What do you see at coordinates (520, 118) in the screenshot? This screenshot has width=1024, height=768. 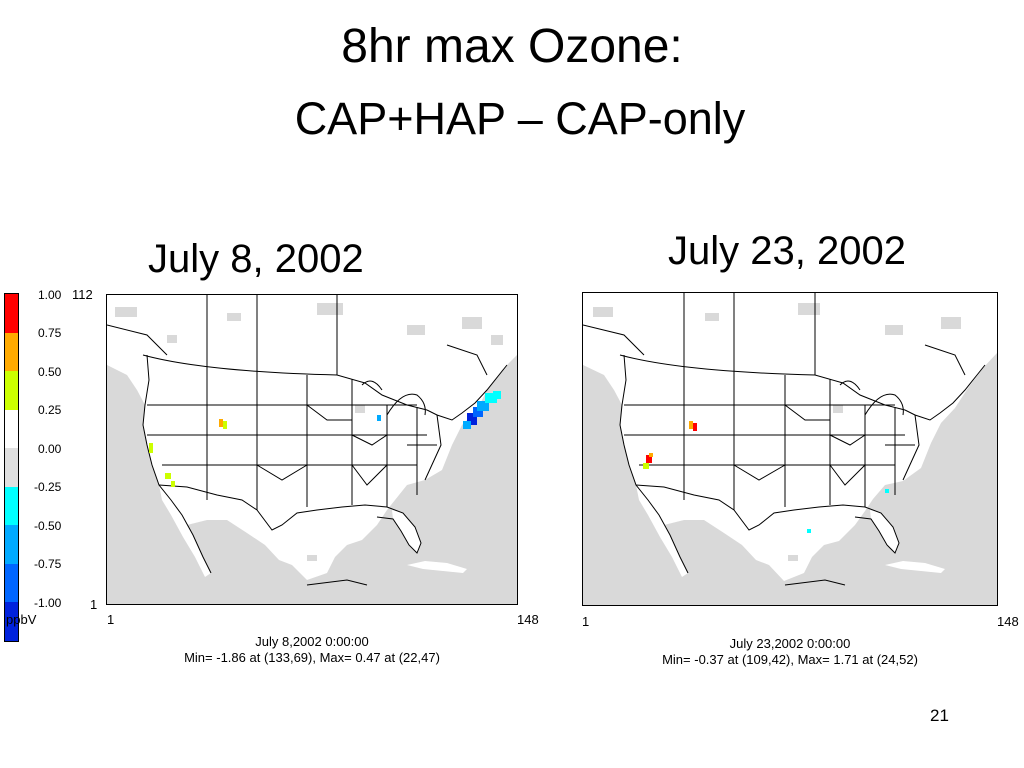 I see `slide-subtitle: CAP+HAP – CAP-only` at bounding box center [520, 118].